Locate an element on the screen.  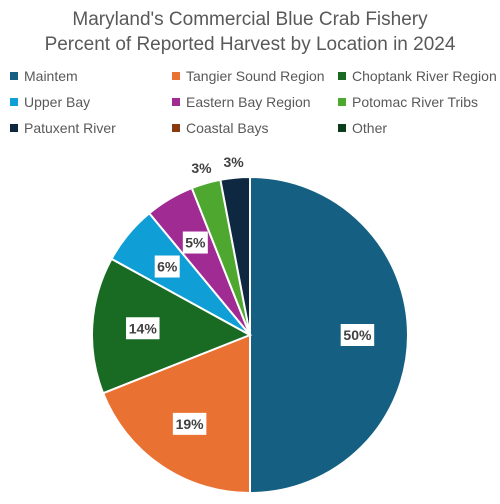
legend-item: Choptank River Region is located at coordinates (417, 76).